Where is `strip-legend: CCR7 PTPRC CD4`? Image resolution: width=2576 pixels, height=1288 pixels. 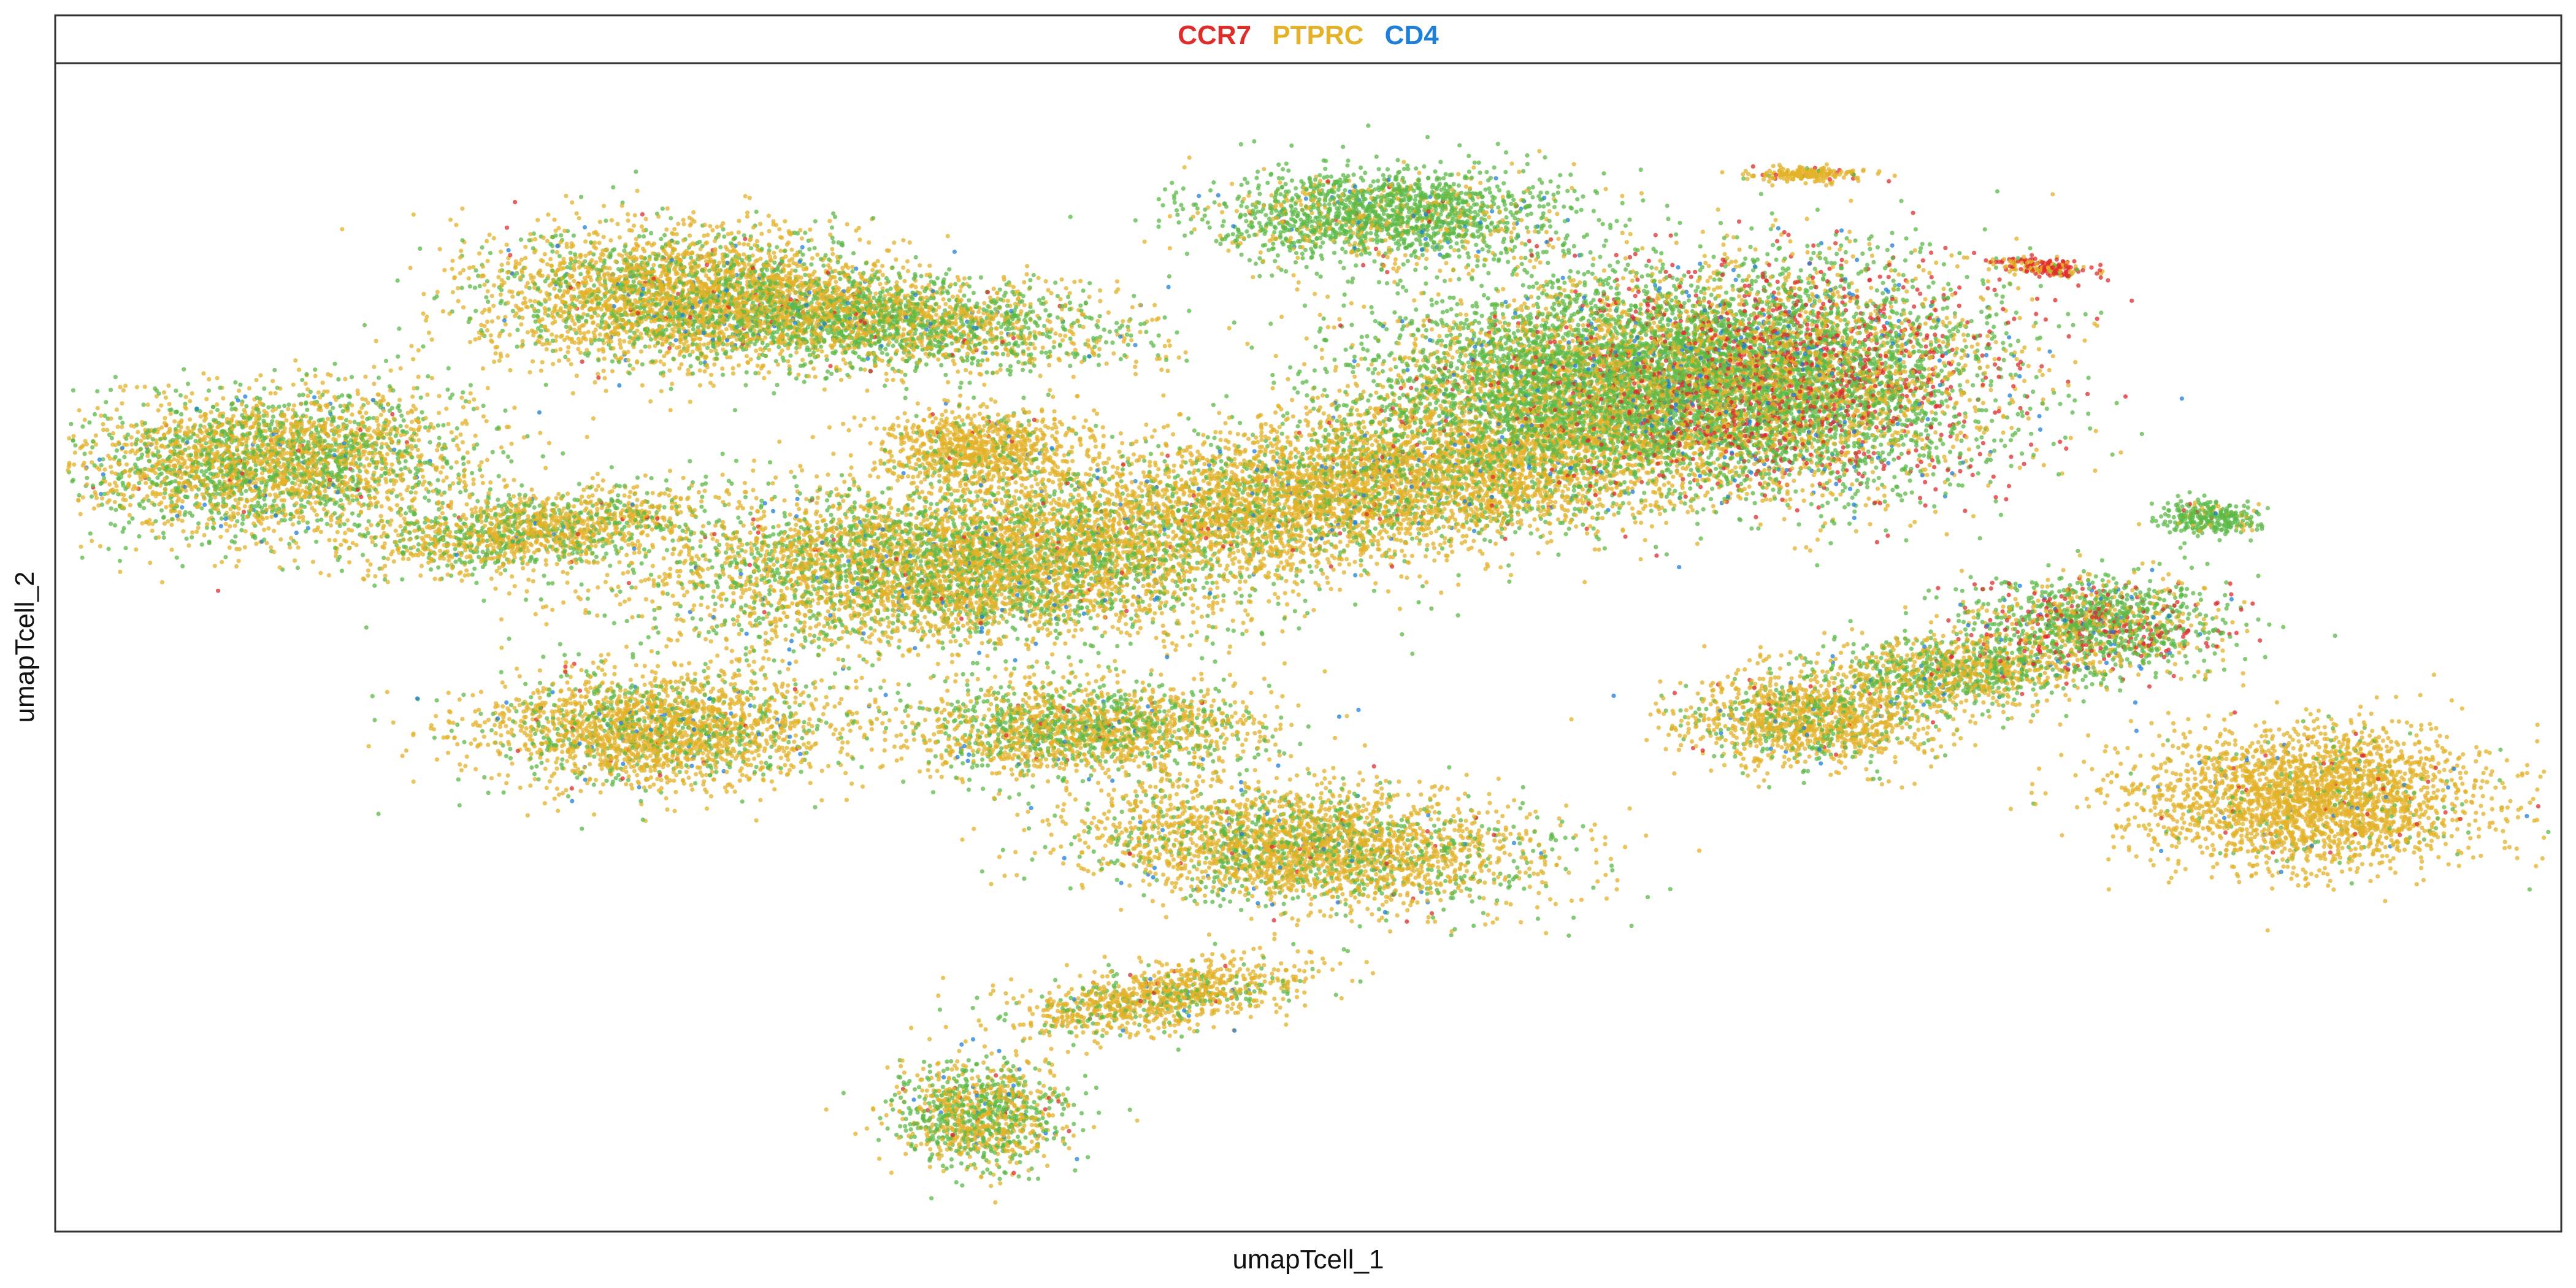
strip-legend: CCR7 PTPRC CD4 is located at coordinates (1308, 35).